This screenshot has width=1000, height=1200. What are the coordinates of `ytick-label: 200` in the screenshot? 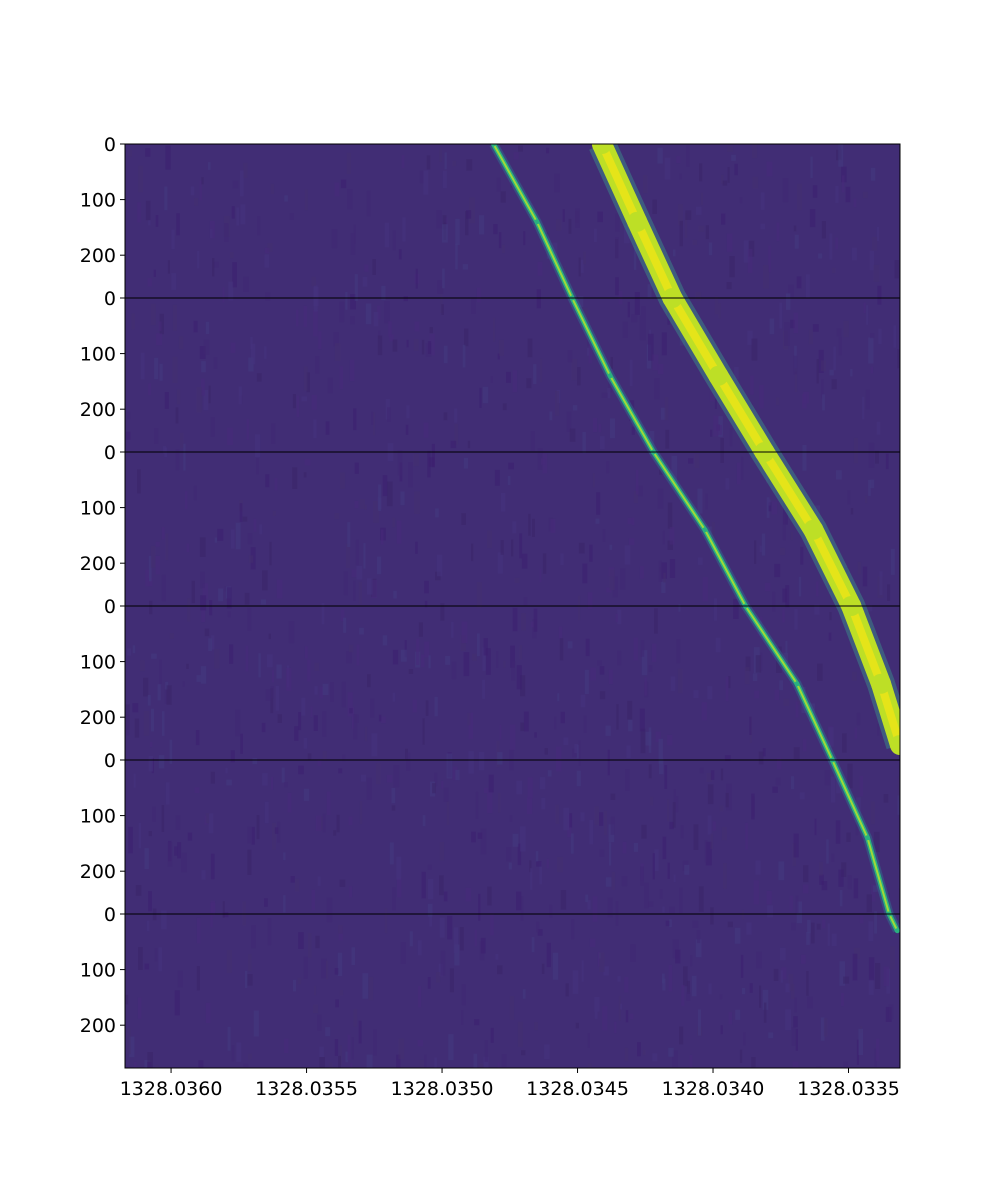 It's located at (98, 1026).